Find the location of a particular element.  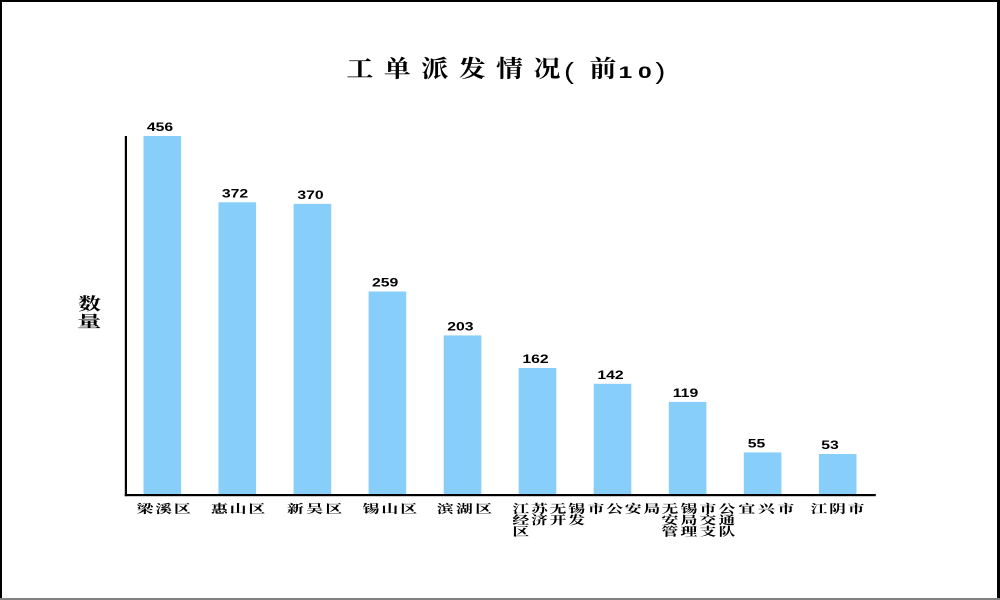

svg-text: 372 is located at coordinates (235, 193).